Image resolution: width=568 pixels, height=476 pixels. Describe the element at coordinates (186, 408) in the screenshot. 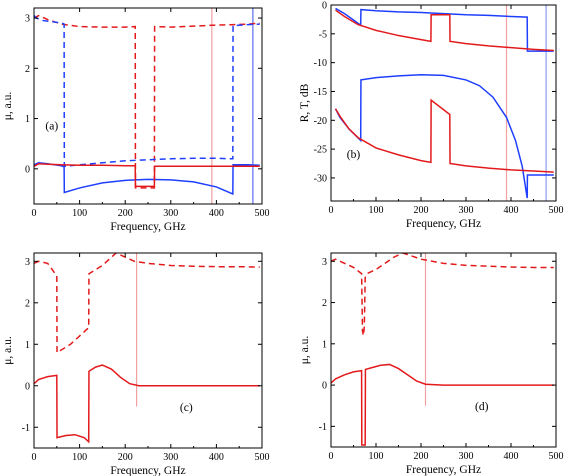

I see `panel-label: (c)` at that location.